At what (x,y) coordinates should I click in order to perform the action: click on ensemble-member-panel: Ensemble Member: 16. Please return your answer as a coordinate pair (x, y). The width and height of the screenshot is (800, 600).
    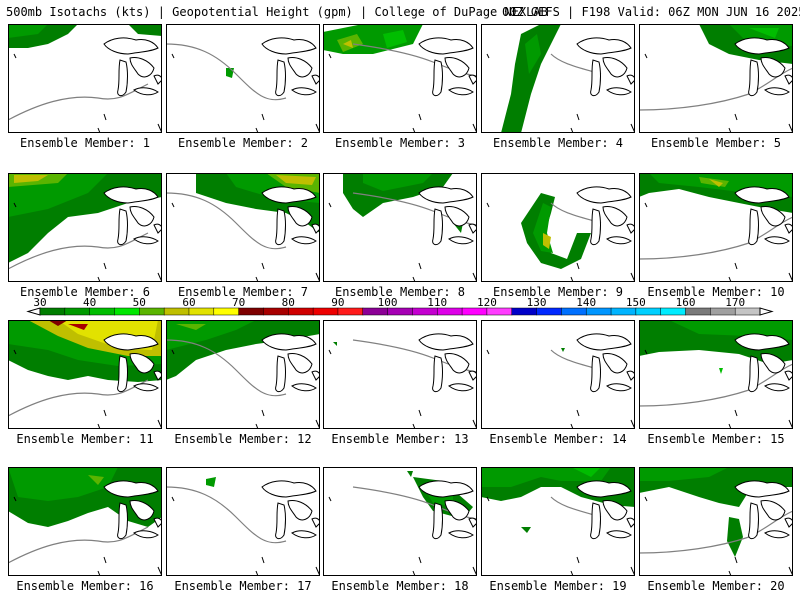
    Looking at the image, I should click on (85, 530).